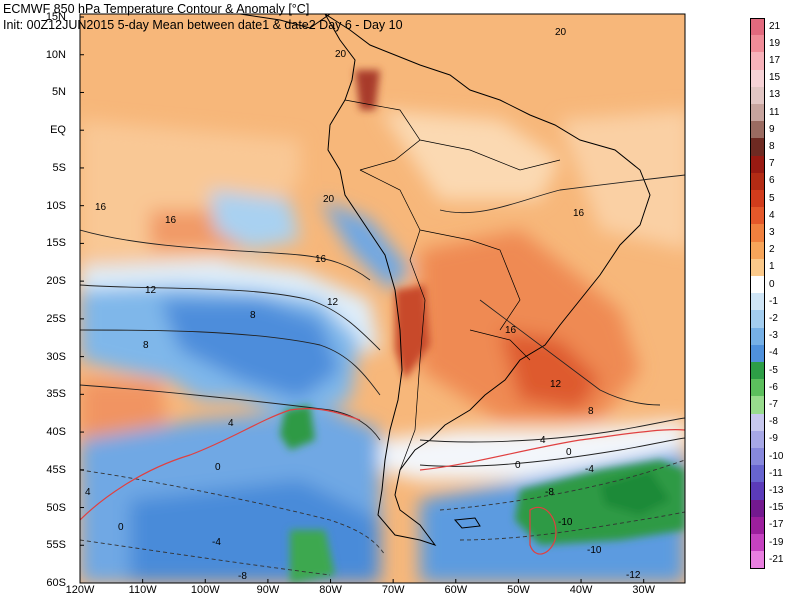 The image size is (800, 600). Describe the element at coordinates (774, 112) in the screenshot. I see `colorbar-label: 11` at that location.